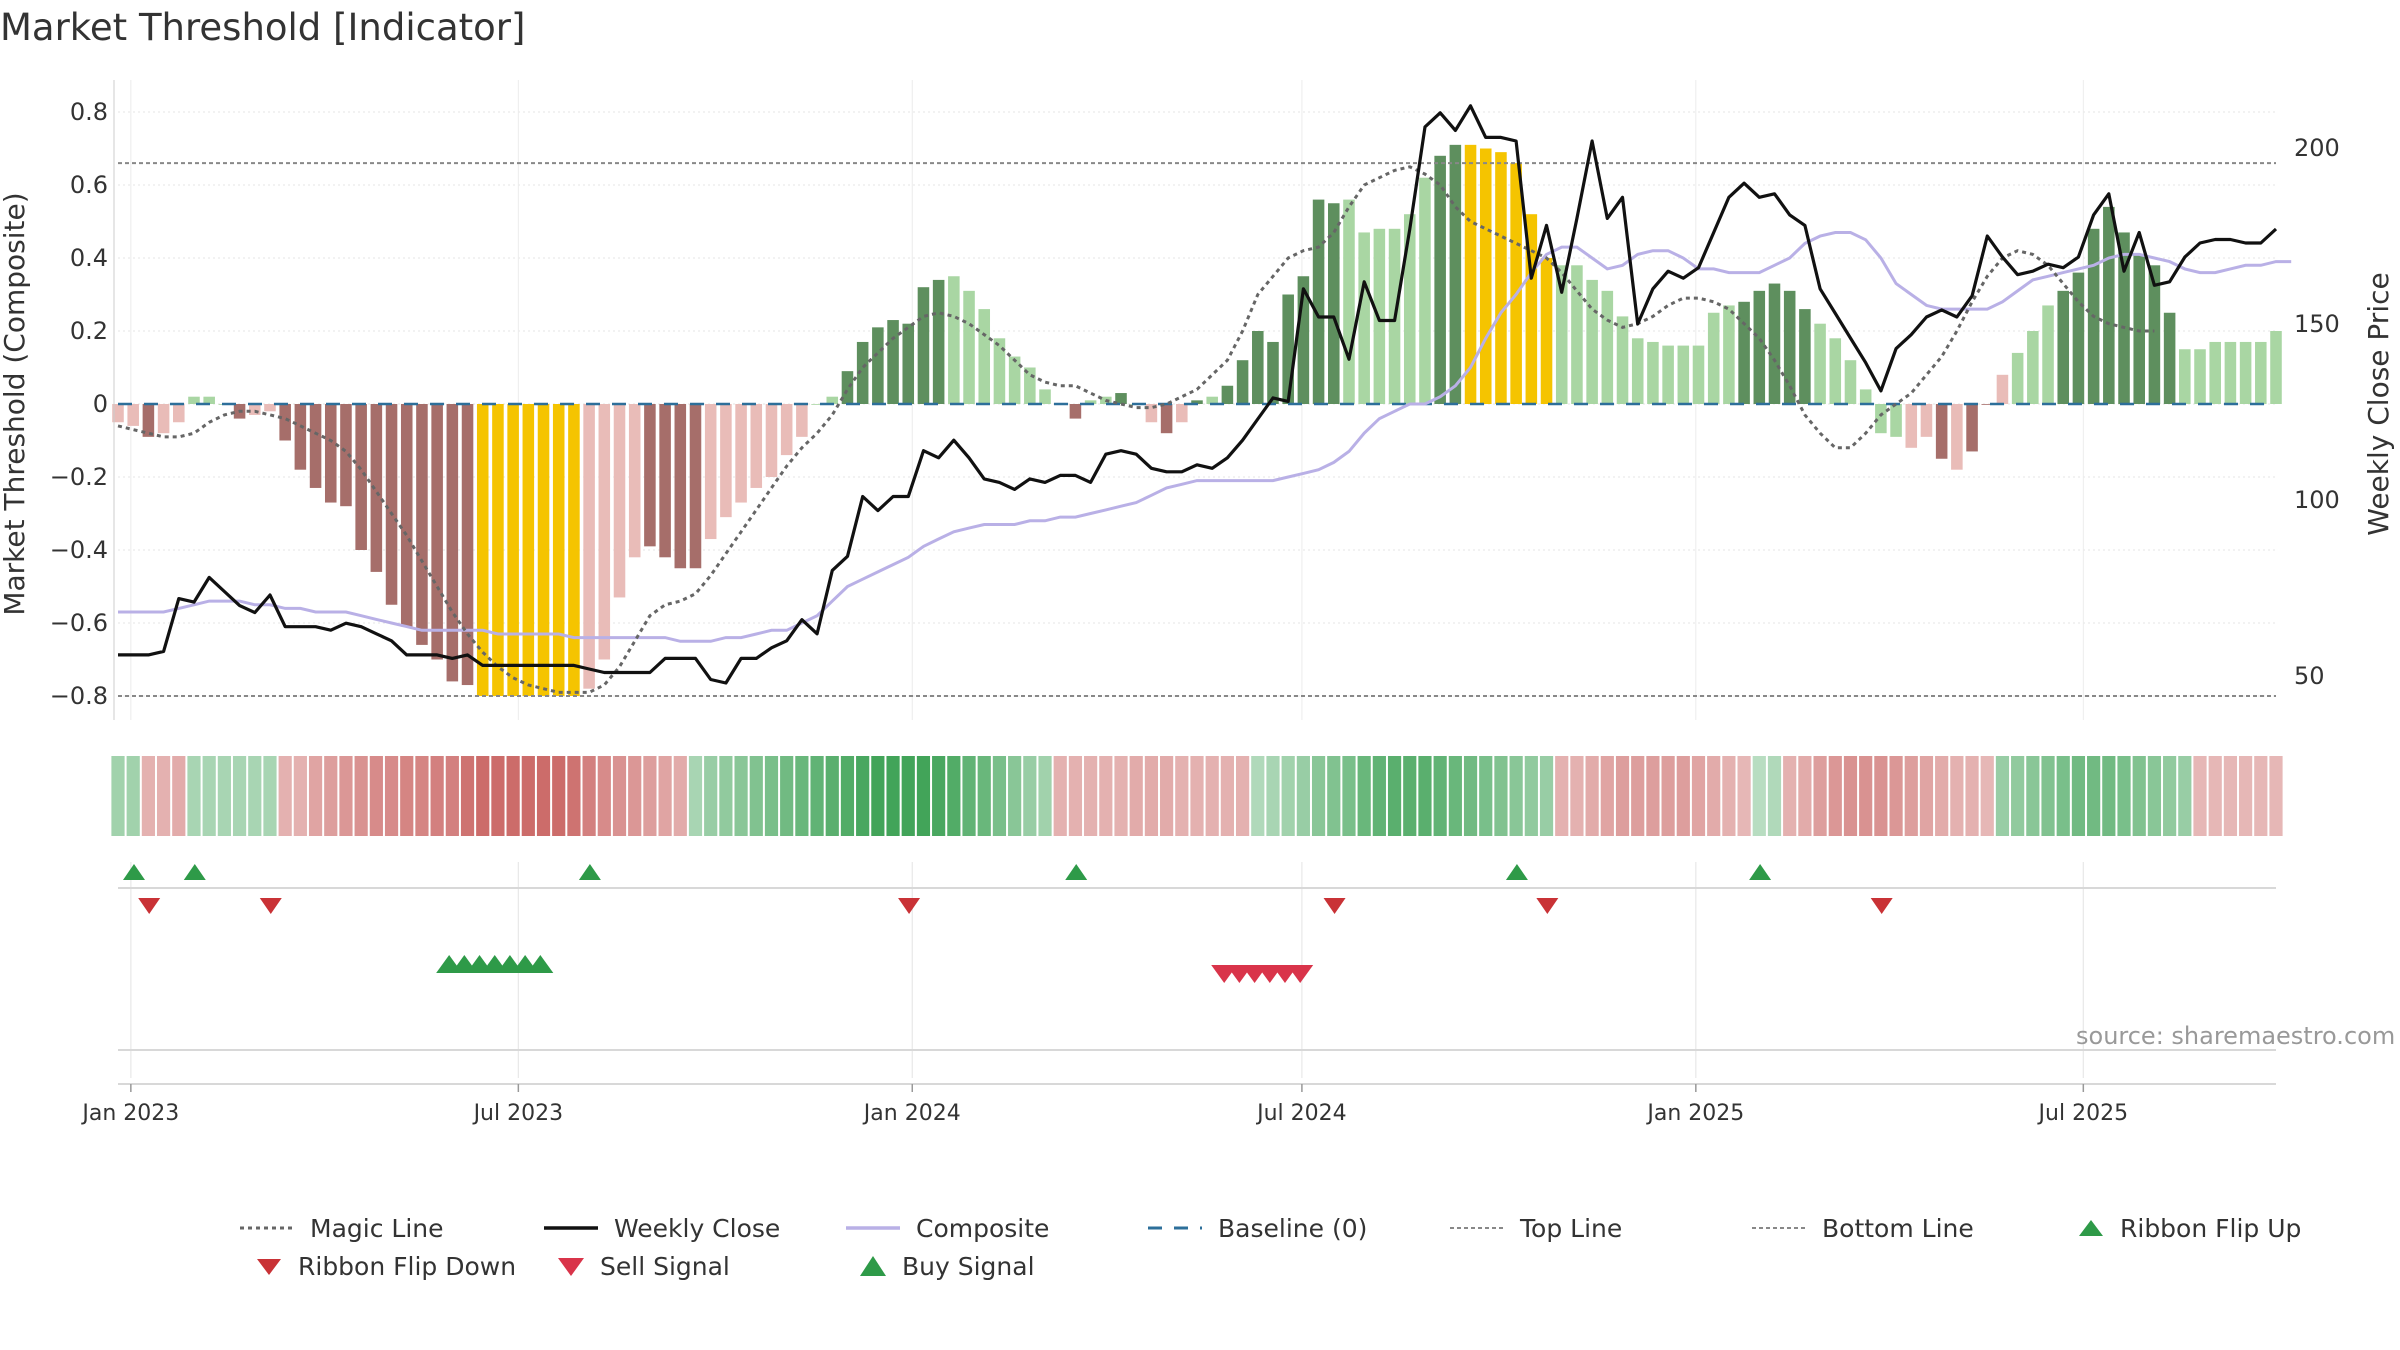 This screenshot has height=1350, width=2400. Describe the element at coordinates (571, 1228) in the screenshot. I see `legend-swatch-weekly-close` at that location.